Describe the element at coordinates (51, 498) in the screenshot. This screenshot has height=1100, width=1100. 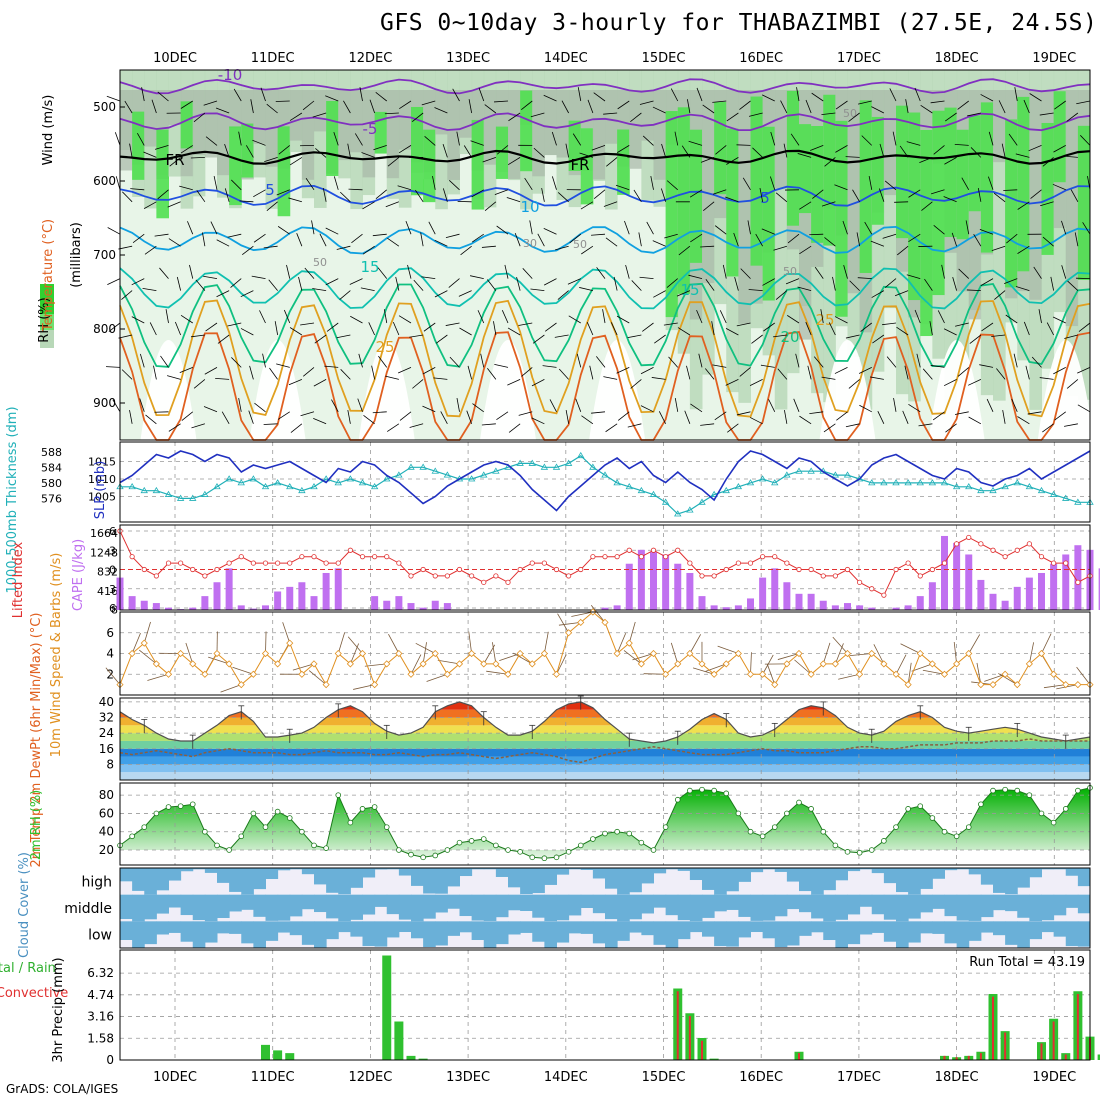
I see `thickness-tick-label: 576` at that location.